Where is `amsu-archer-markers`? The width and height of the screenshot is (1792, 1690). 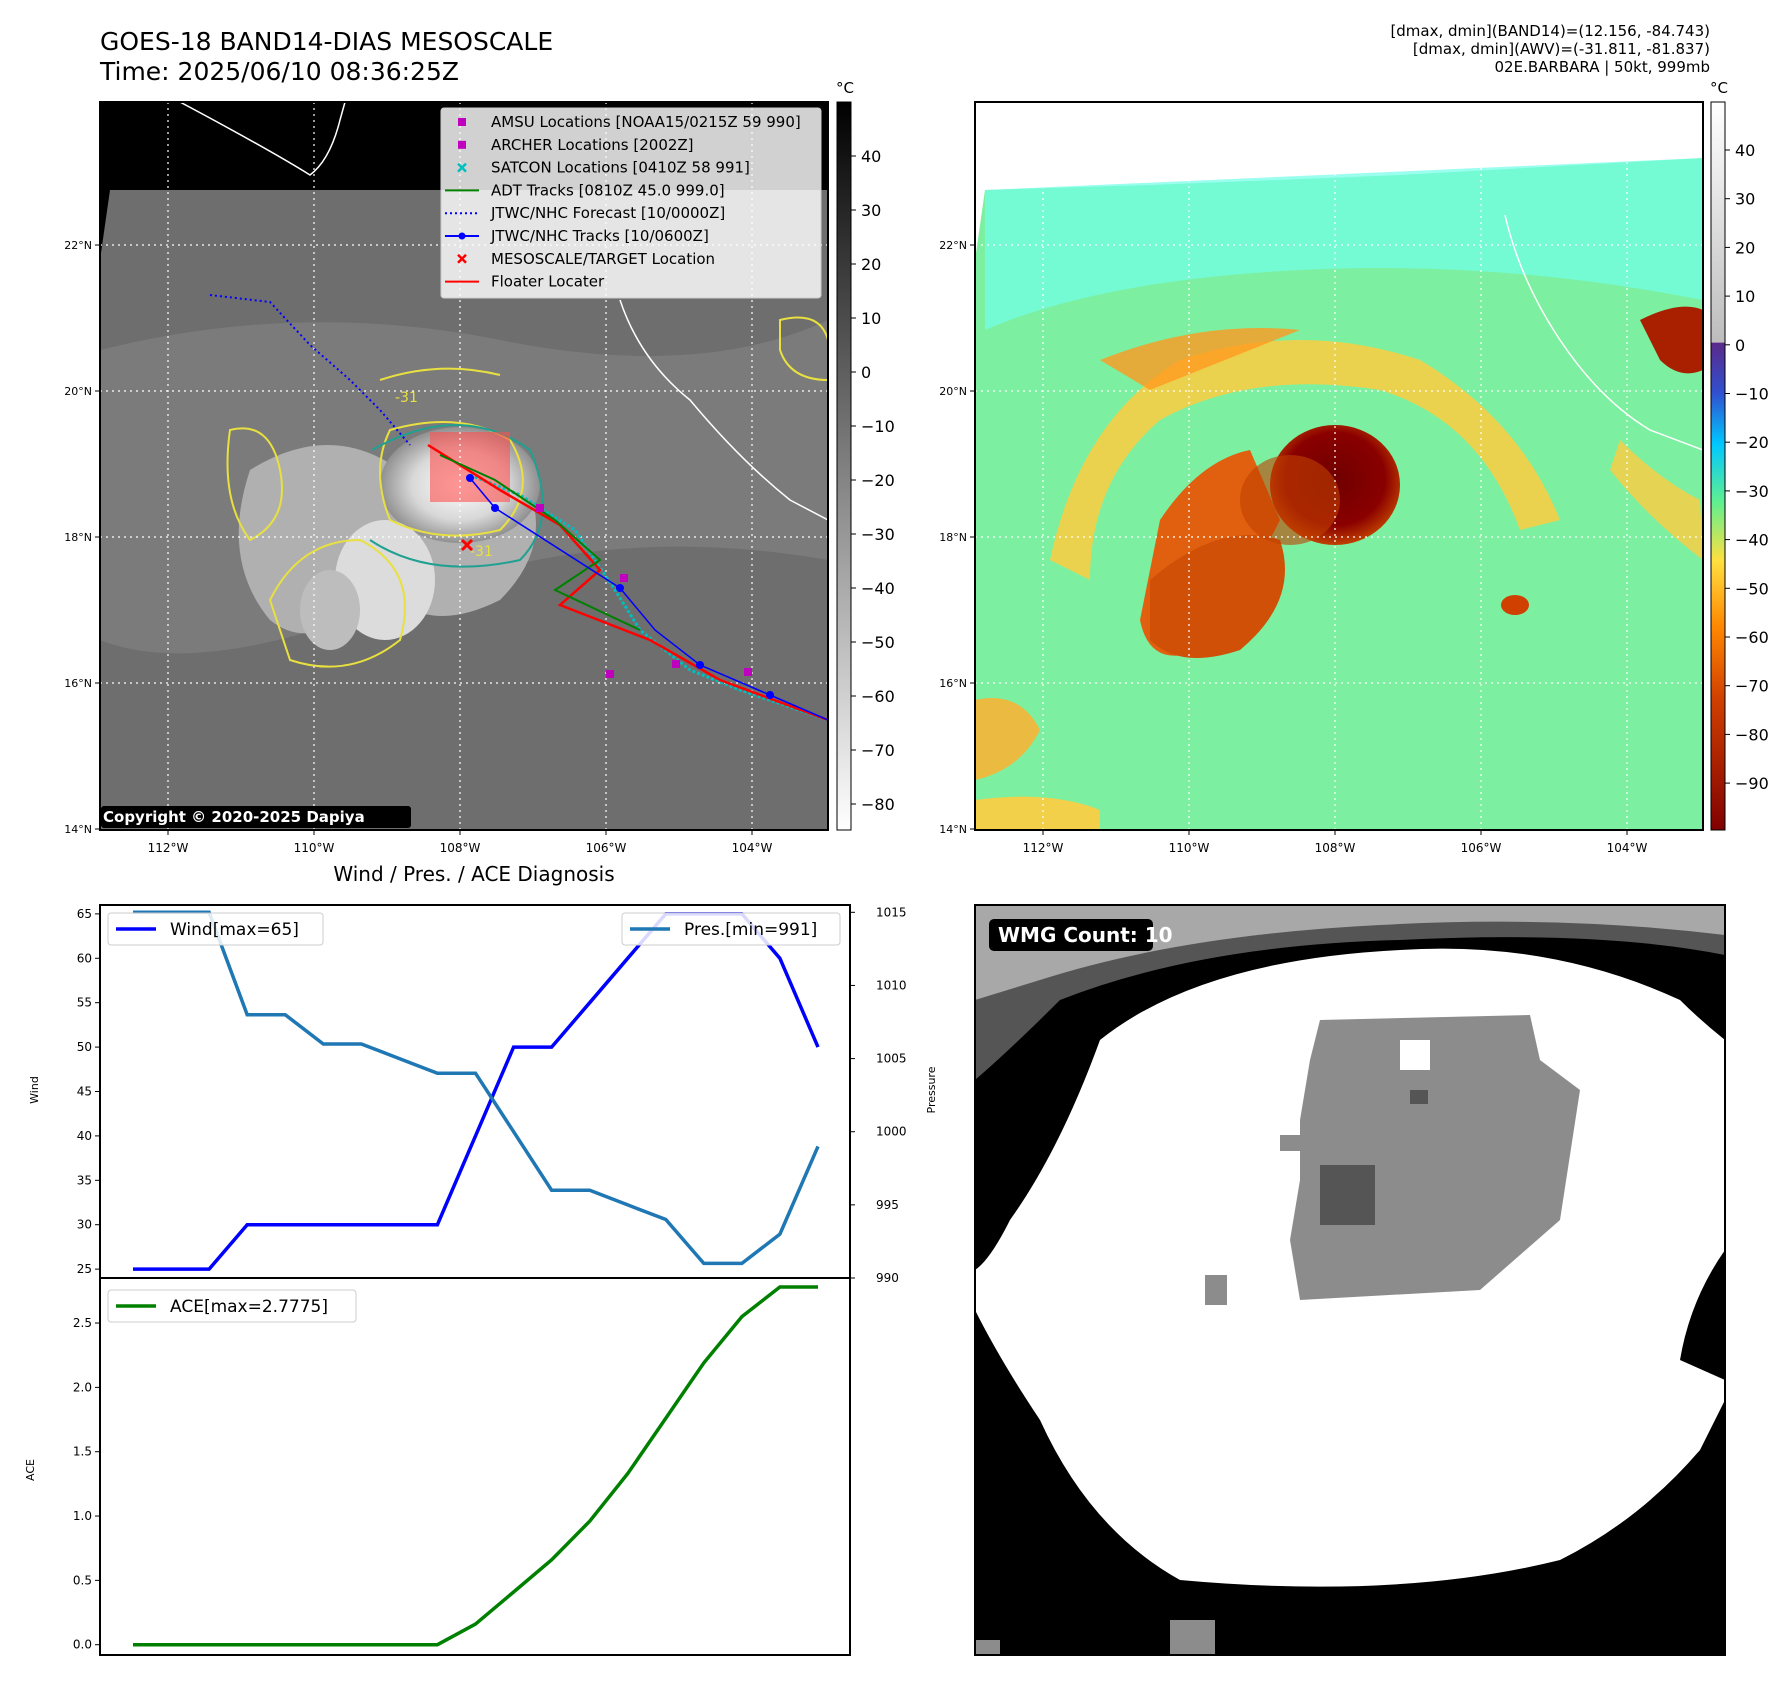
amsu-archer-markers is located at coordinates (644, 591).